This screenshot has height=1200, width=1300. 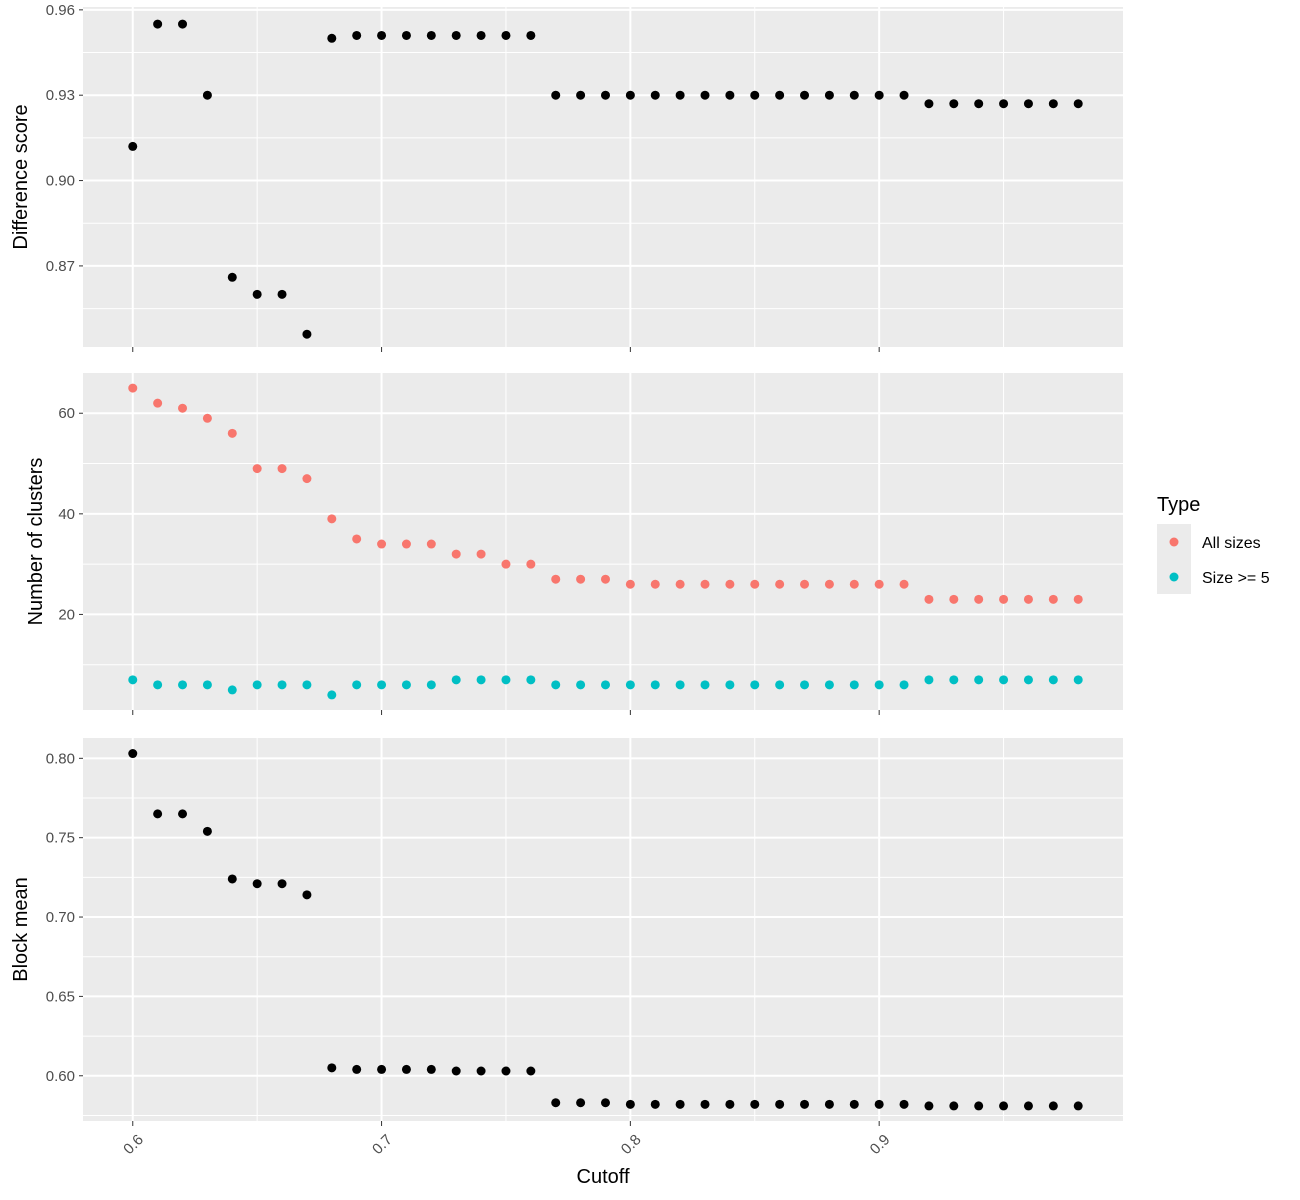 I want to click on y-axis-title: Block mean, so click(x=21, y=929).